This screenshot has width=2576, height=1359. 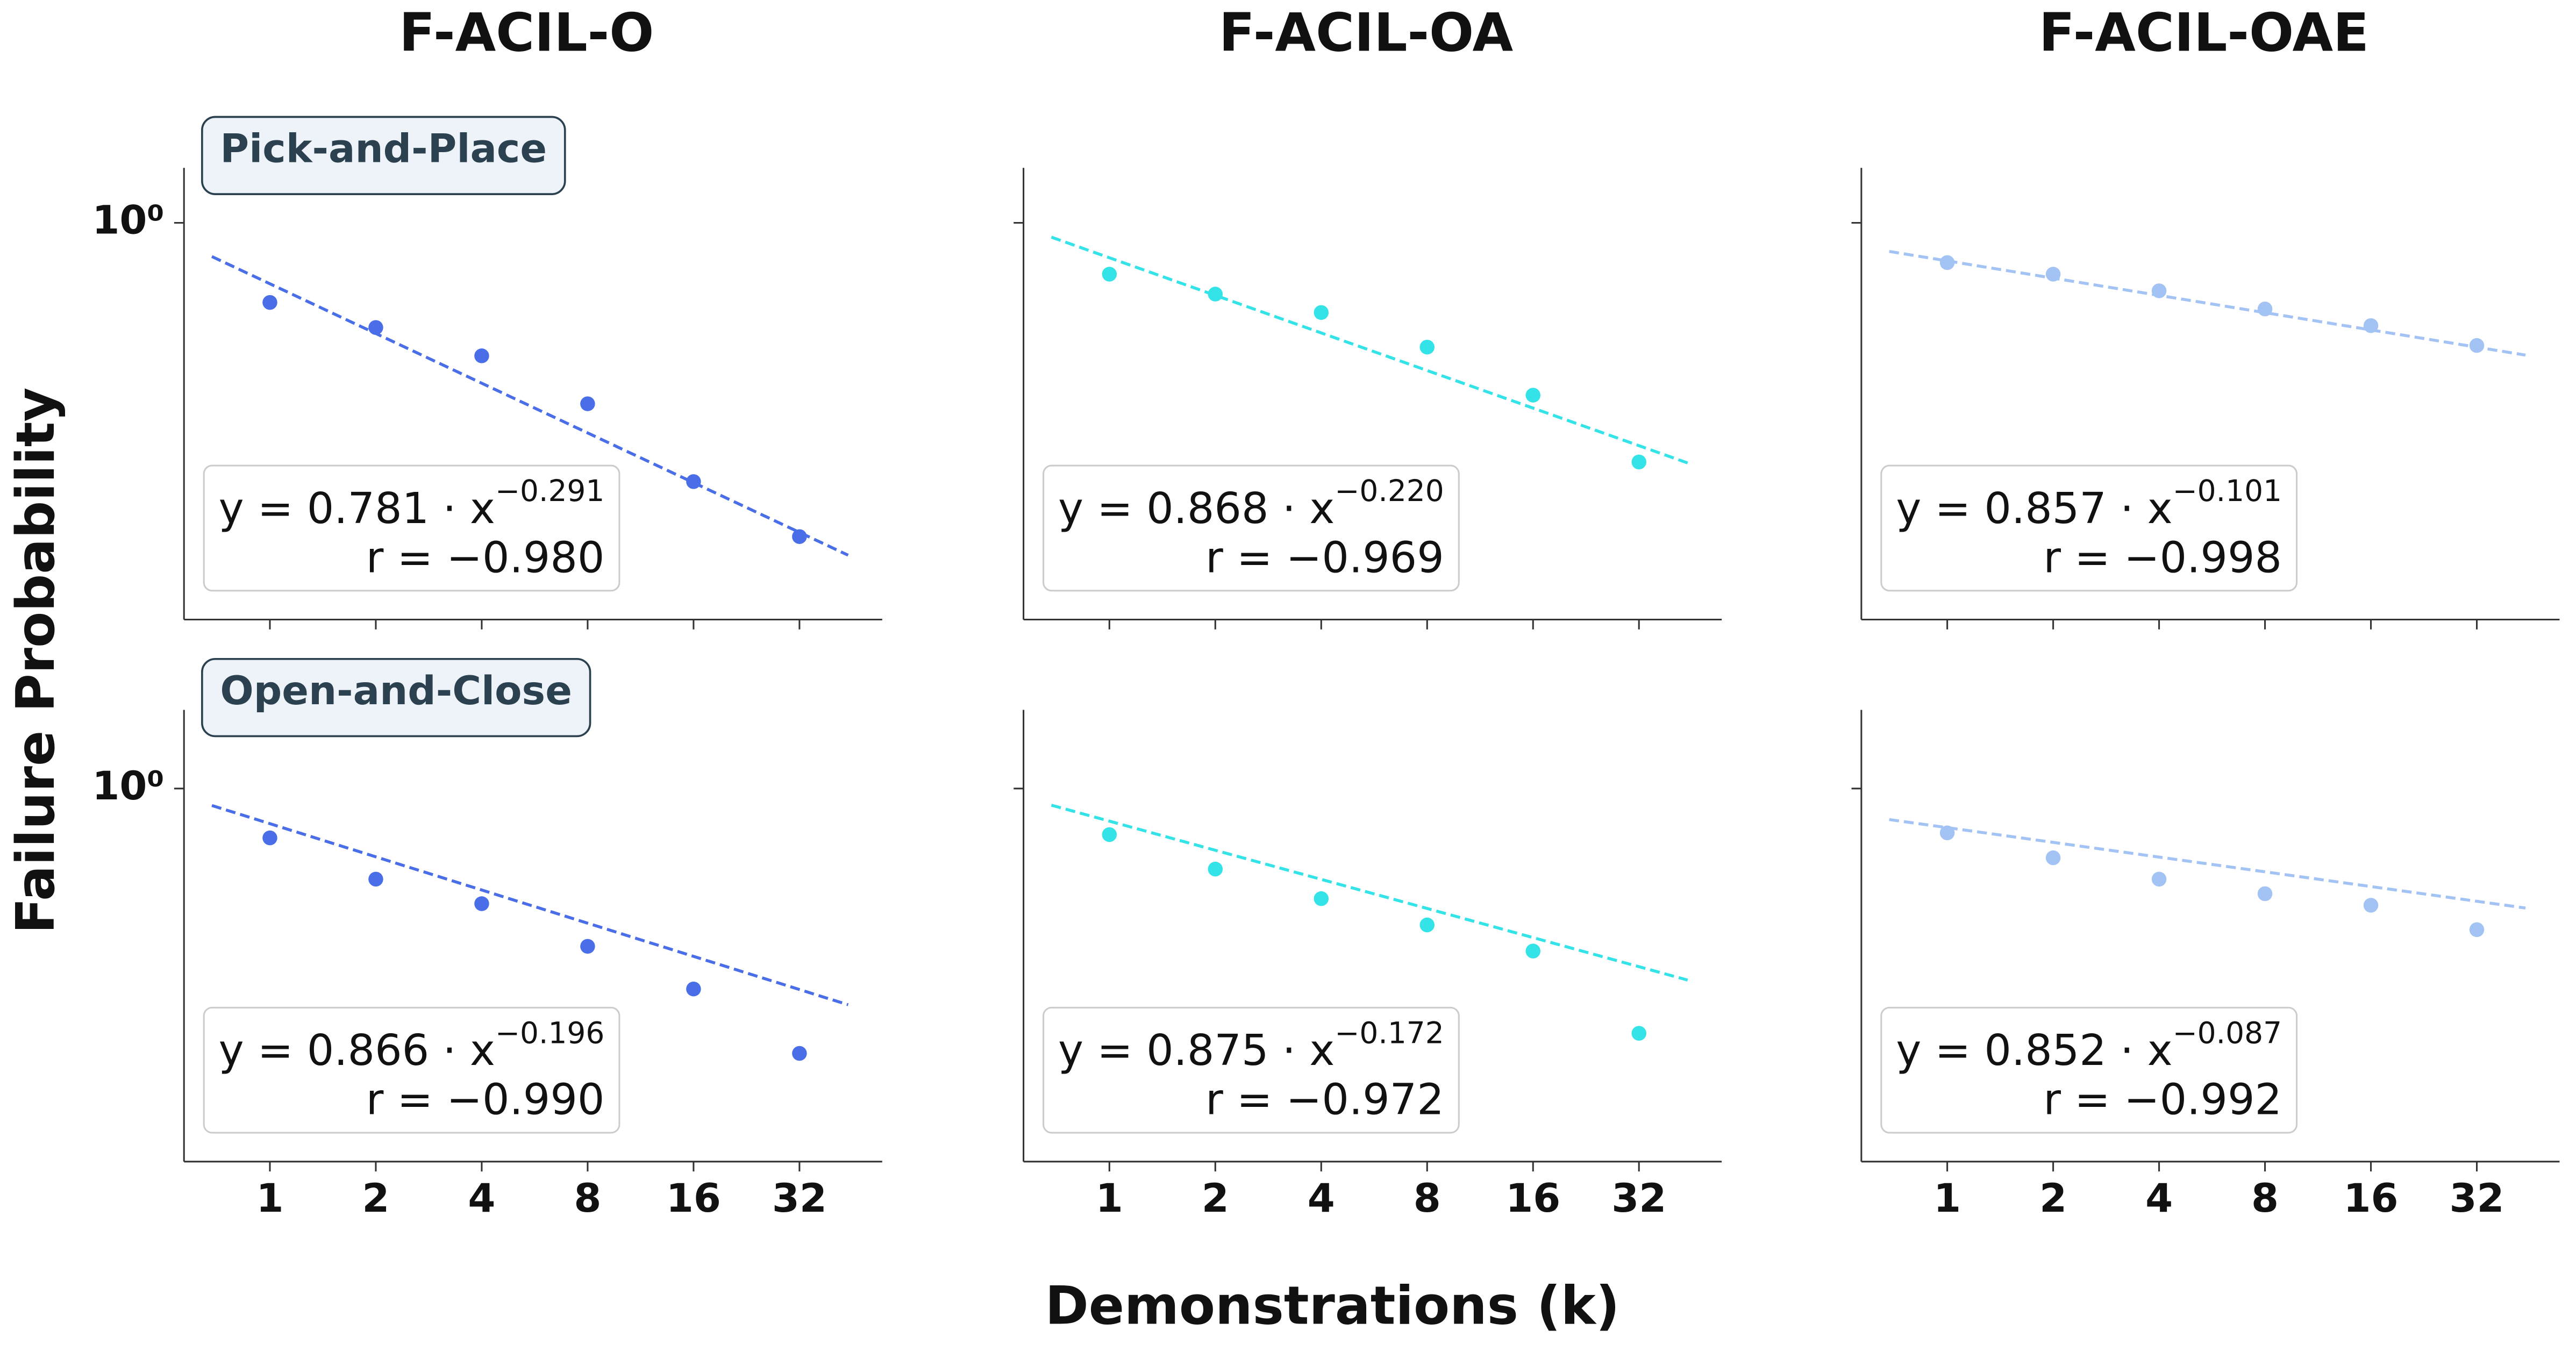 What do you see at coordinates (383, 149) in the screenshot?
I see `row-label-text: Pick-and-Place` at bounding box center [383, 149].